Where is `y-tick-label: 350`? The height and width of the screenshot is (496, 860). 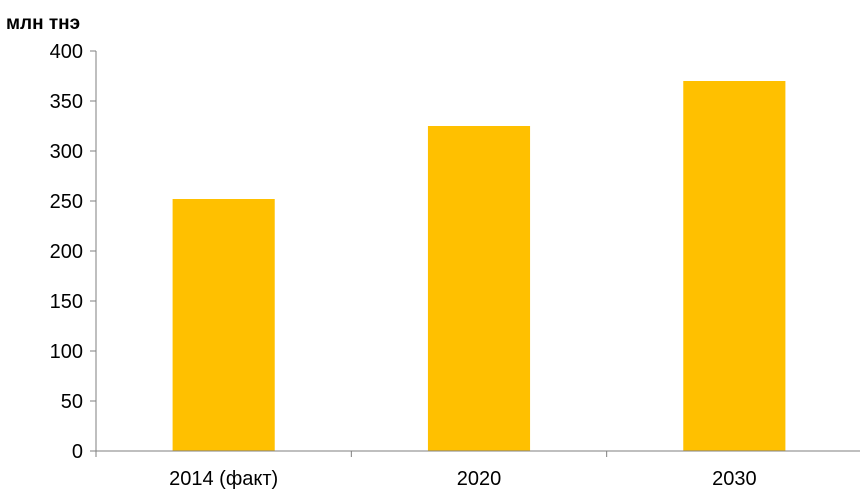
y-tick-label: 350 is located at coordinates (66, 102).